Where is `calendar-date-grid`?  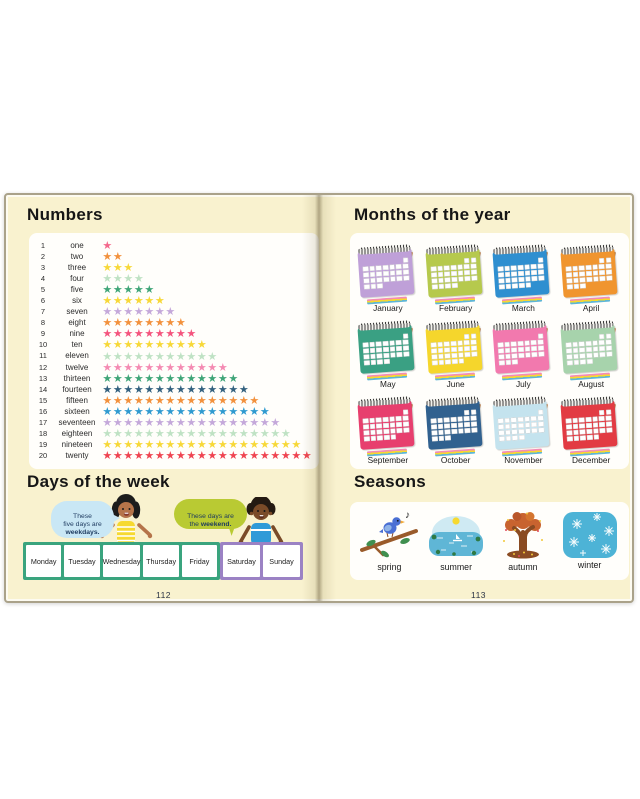
calendar-date-grid is located at coordinates (589, 425).